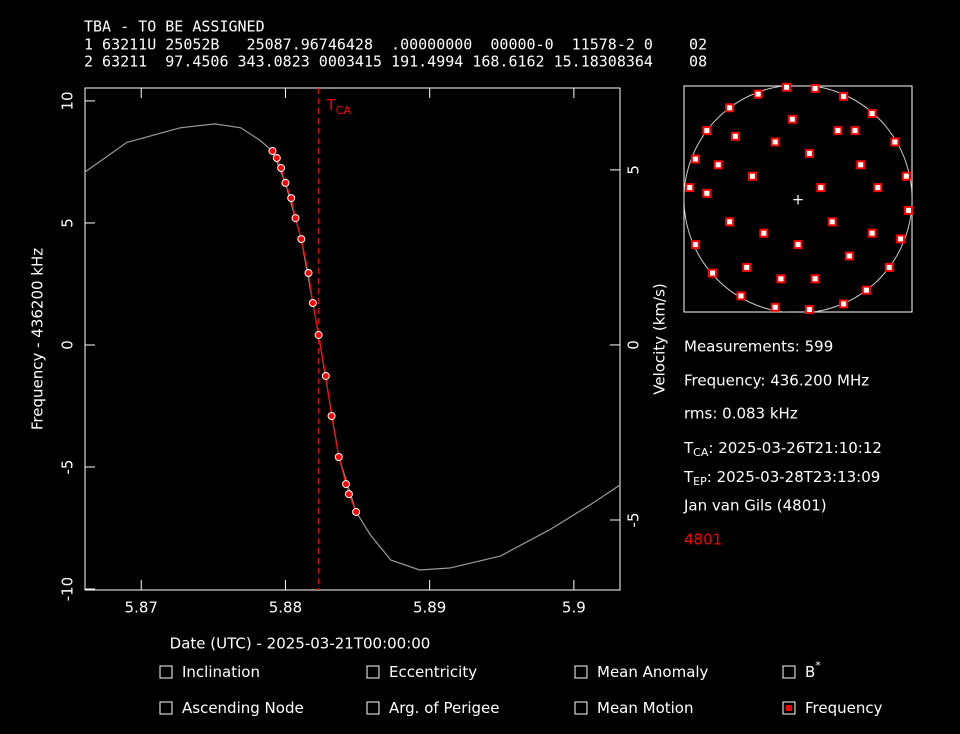 The width and height of the screenshot is (960, 734). I want to click on checkbox: Mean Anomaly, so click(641, 672).